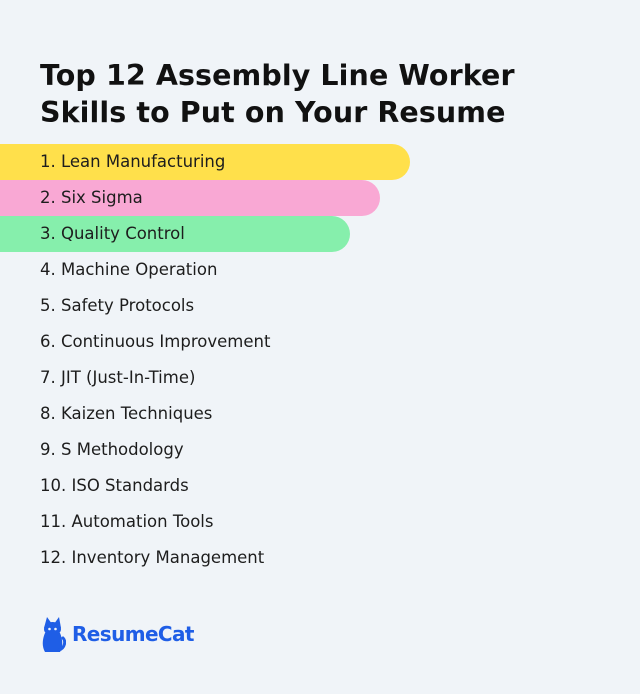  I want to click on skill-item-continuous-improvement: 6. Continuous Improvement, so click(155, 341).